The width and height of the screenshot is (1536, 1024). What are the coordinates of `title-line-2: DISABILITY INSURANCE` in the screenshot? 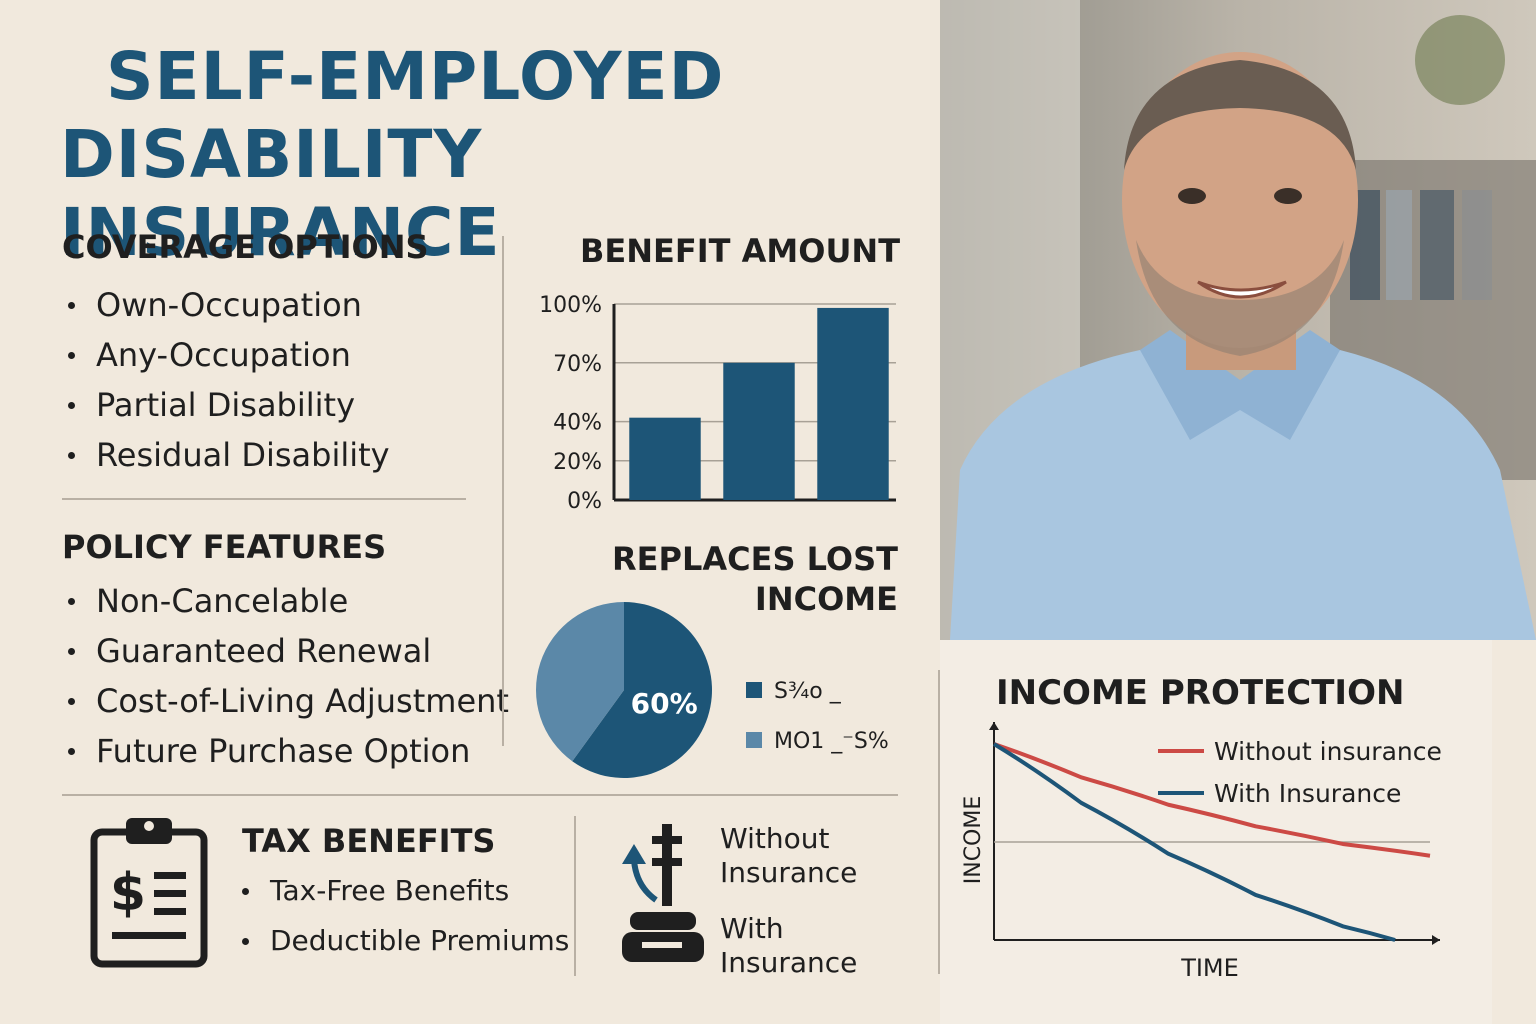 It's located at (280, 193).